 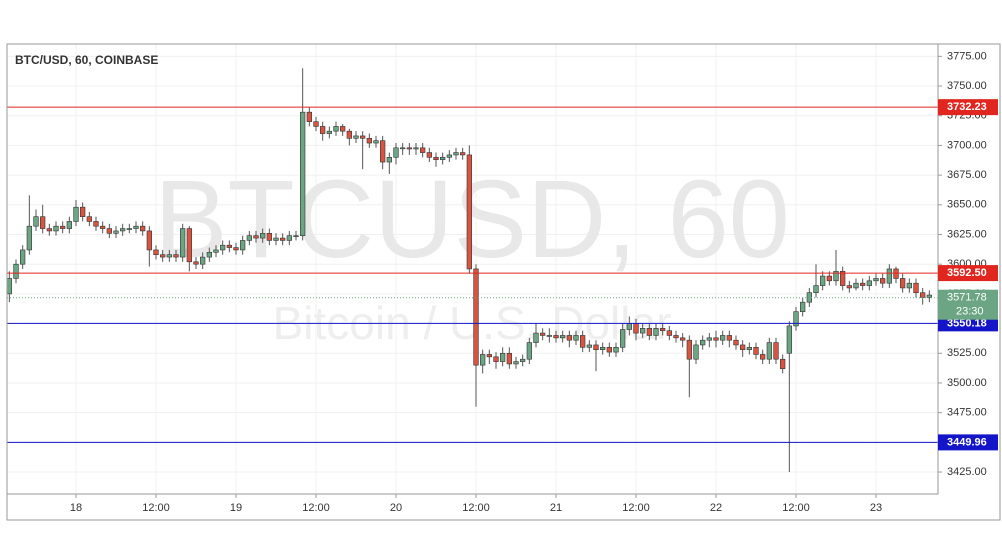 I want to click on y-tick-label: 3750.00, so click(x=967, y=86).